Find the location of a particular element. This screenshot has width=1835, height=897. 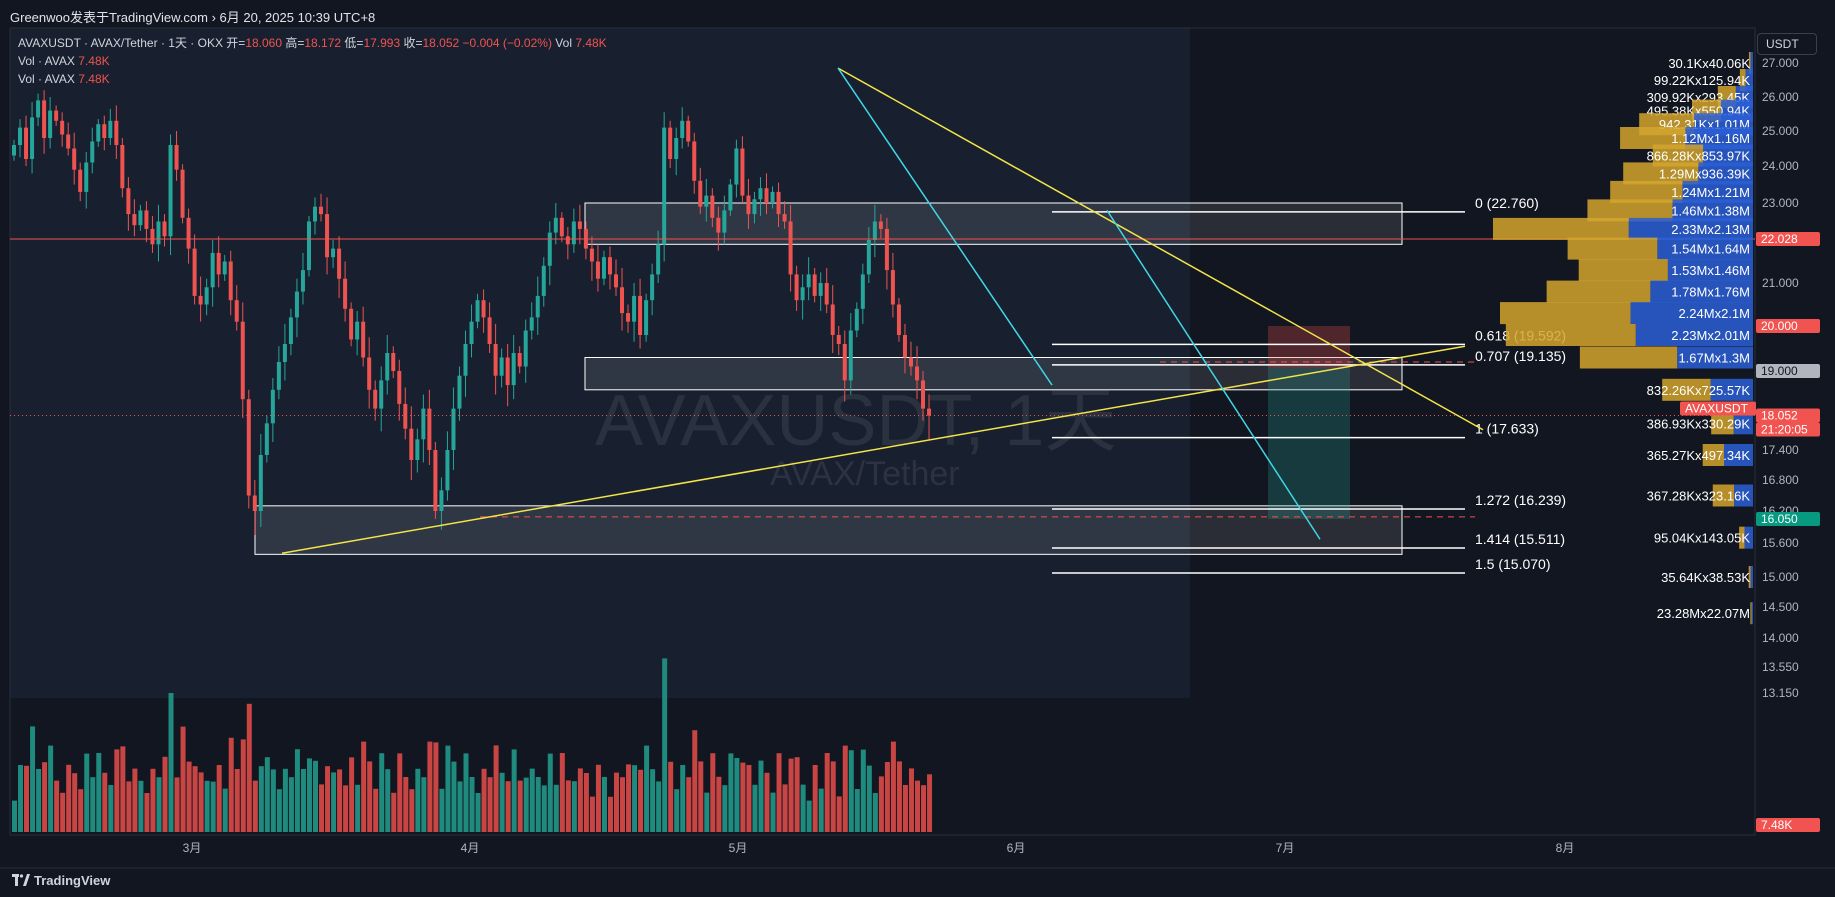

legend-vol-row-1: Vol · AVAX 7.48K is located at coordinates (312, 61).